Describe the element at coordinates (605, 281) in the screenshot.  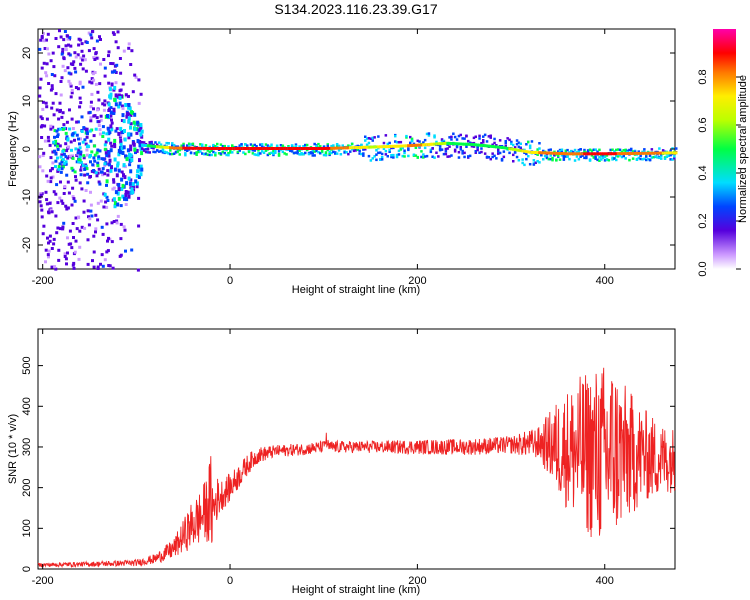
I see `x-tick-label: 400` at that location.